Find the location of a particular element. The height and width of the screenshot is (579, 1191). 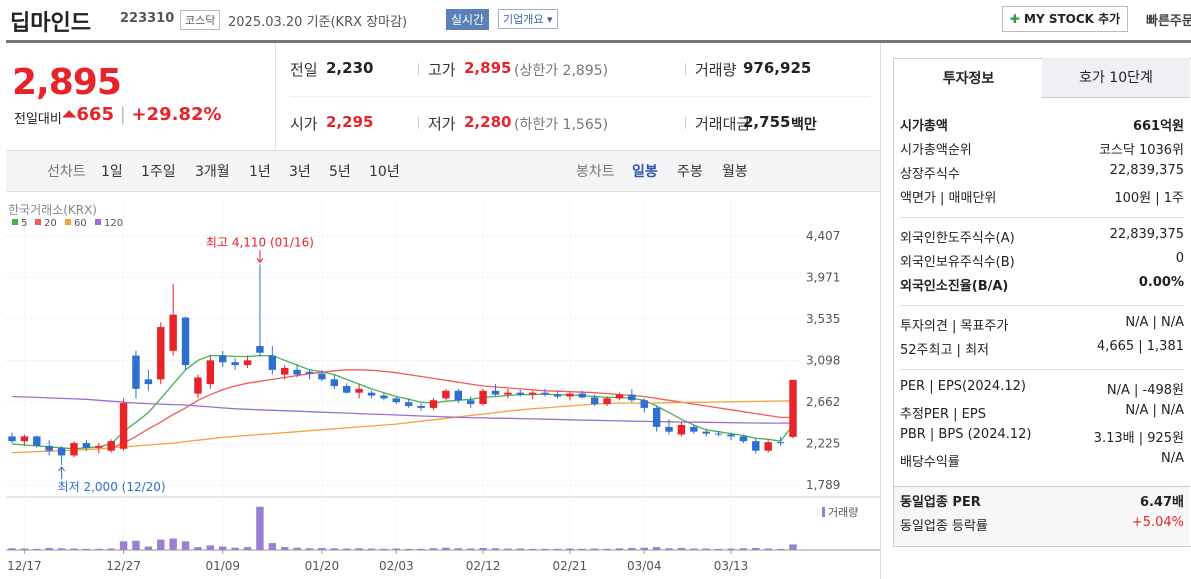

stat-unit: 백만 is located at coordinates (804, 125).